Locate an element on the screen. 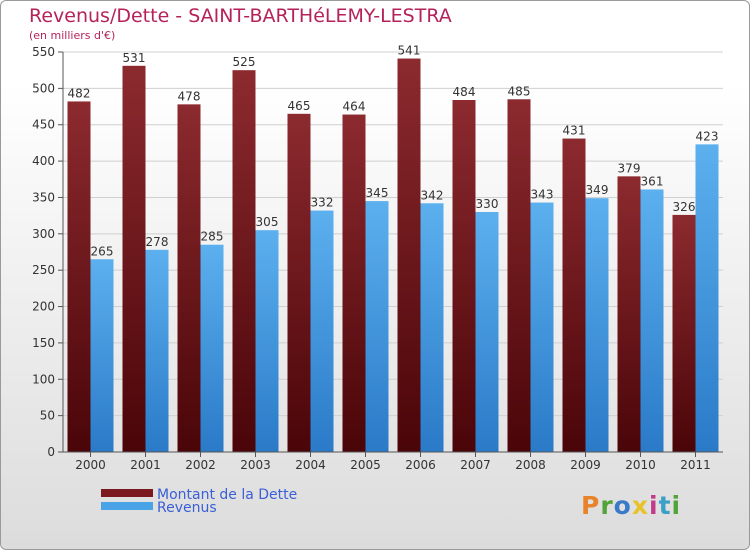 The width and height of the screenshot is (750, 550). data-label: 361 is located at coordinates (652, 181).